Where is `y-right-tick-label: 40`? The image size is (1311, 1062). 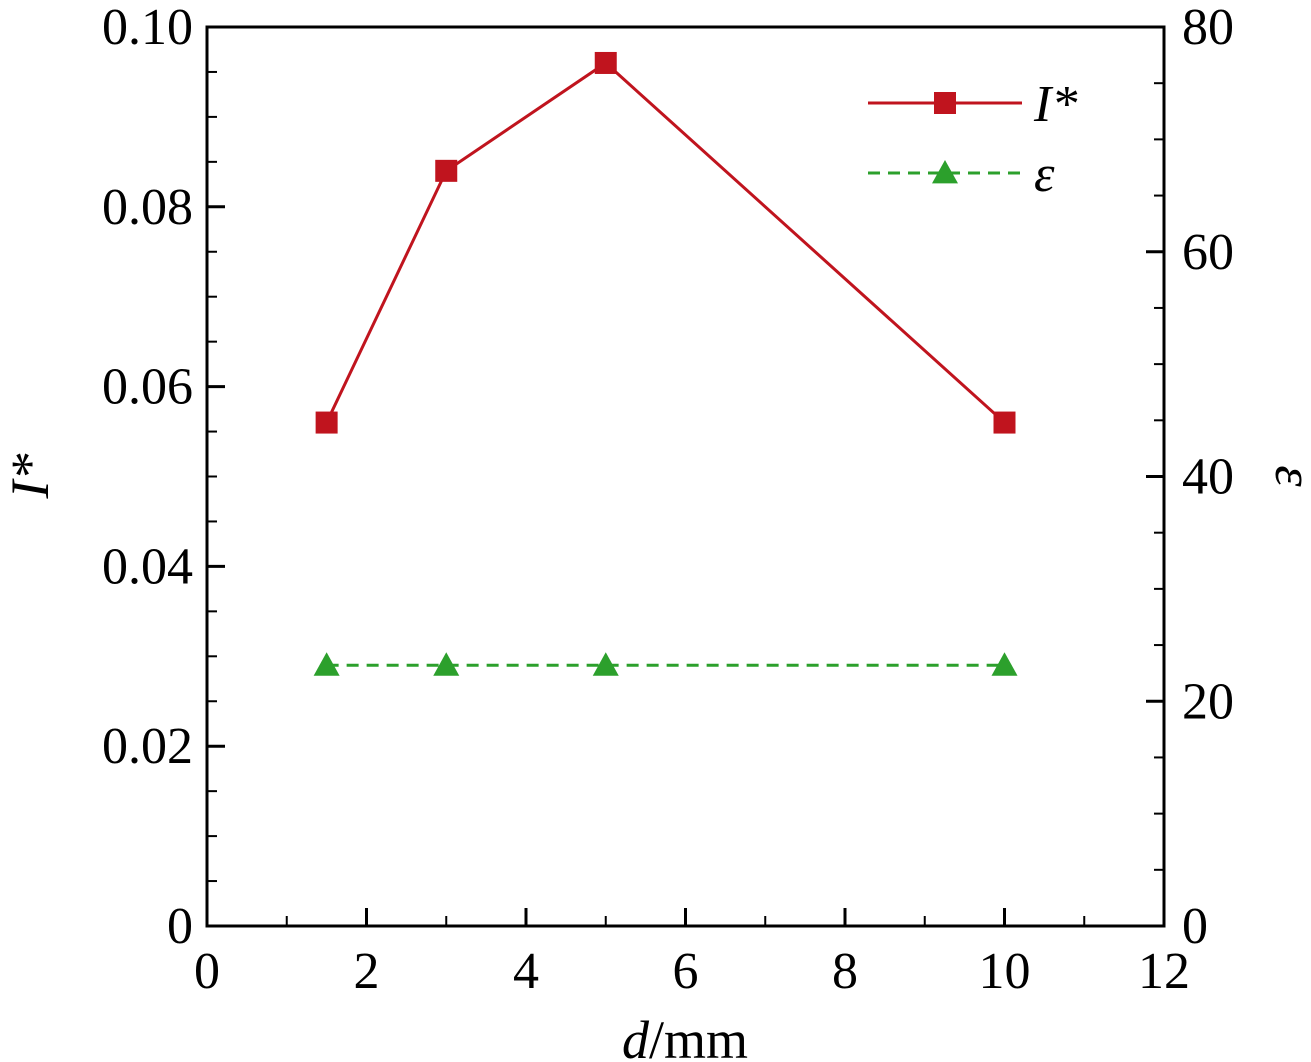 y-right-tick-label: 40 is located at coordinates (1208, 477).